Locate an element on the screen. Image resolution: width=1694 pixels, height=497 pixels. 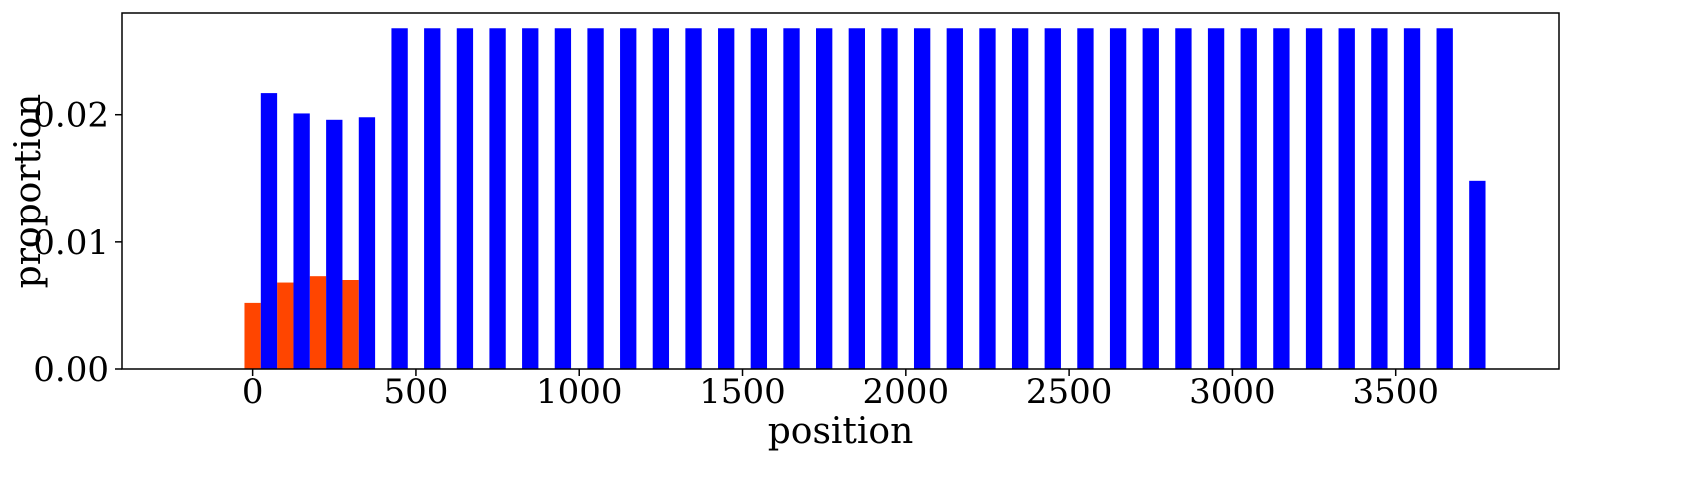
x-axis-label: position is located at coordinates (841, 431).